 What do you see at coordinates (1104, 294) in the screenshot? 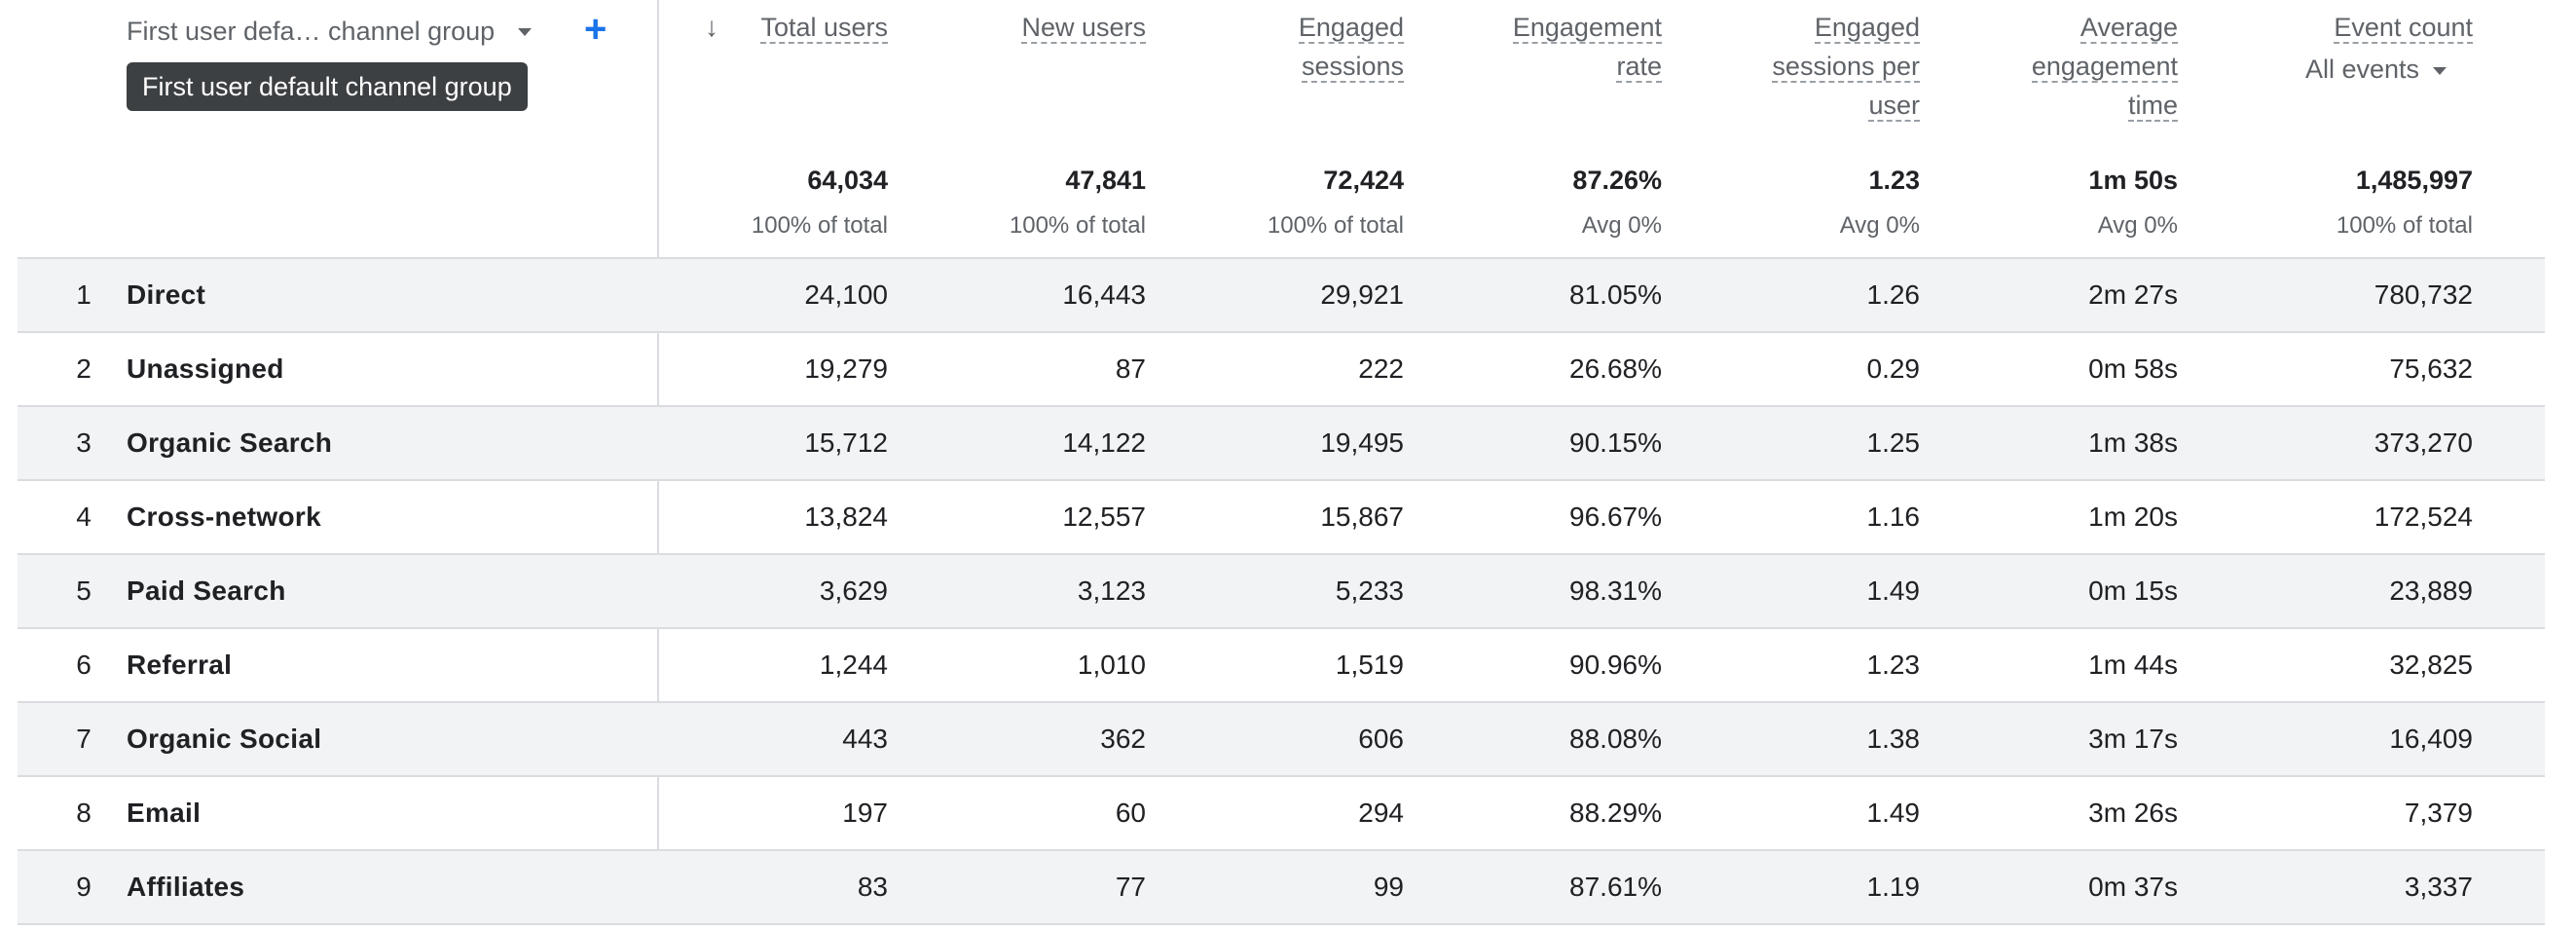
I see `cell-new-users: 16,443` at bounding box center [1104, 294].